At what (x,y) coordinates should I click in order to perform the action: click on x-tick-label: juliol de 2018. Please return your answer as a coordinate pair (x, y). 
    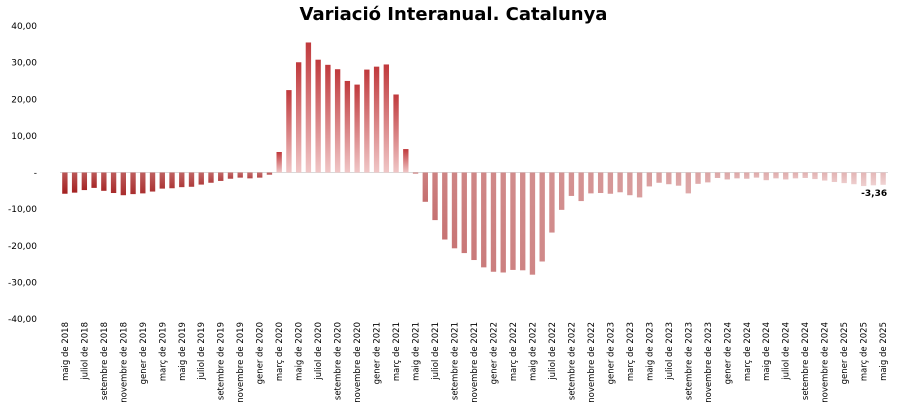
    Looking at the image, I should click on (85, 351).